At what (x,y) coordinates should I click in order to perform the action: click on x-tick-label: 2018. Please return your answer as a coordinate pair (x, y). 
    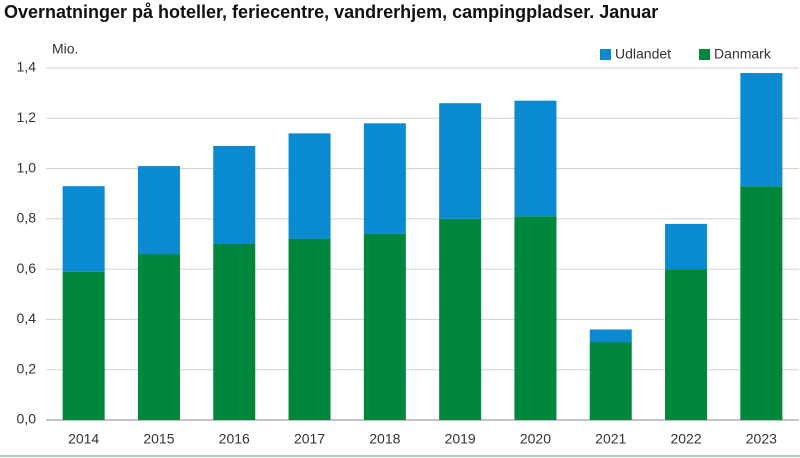
    Looking at the image, I should click on (384, 439).